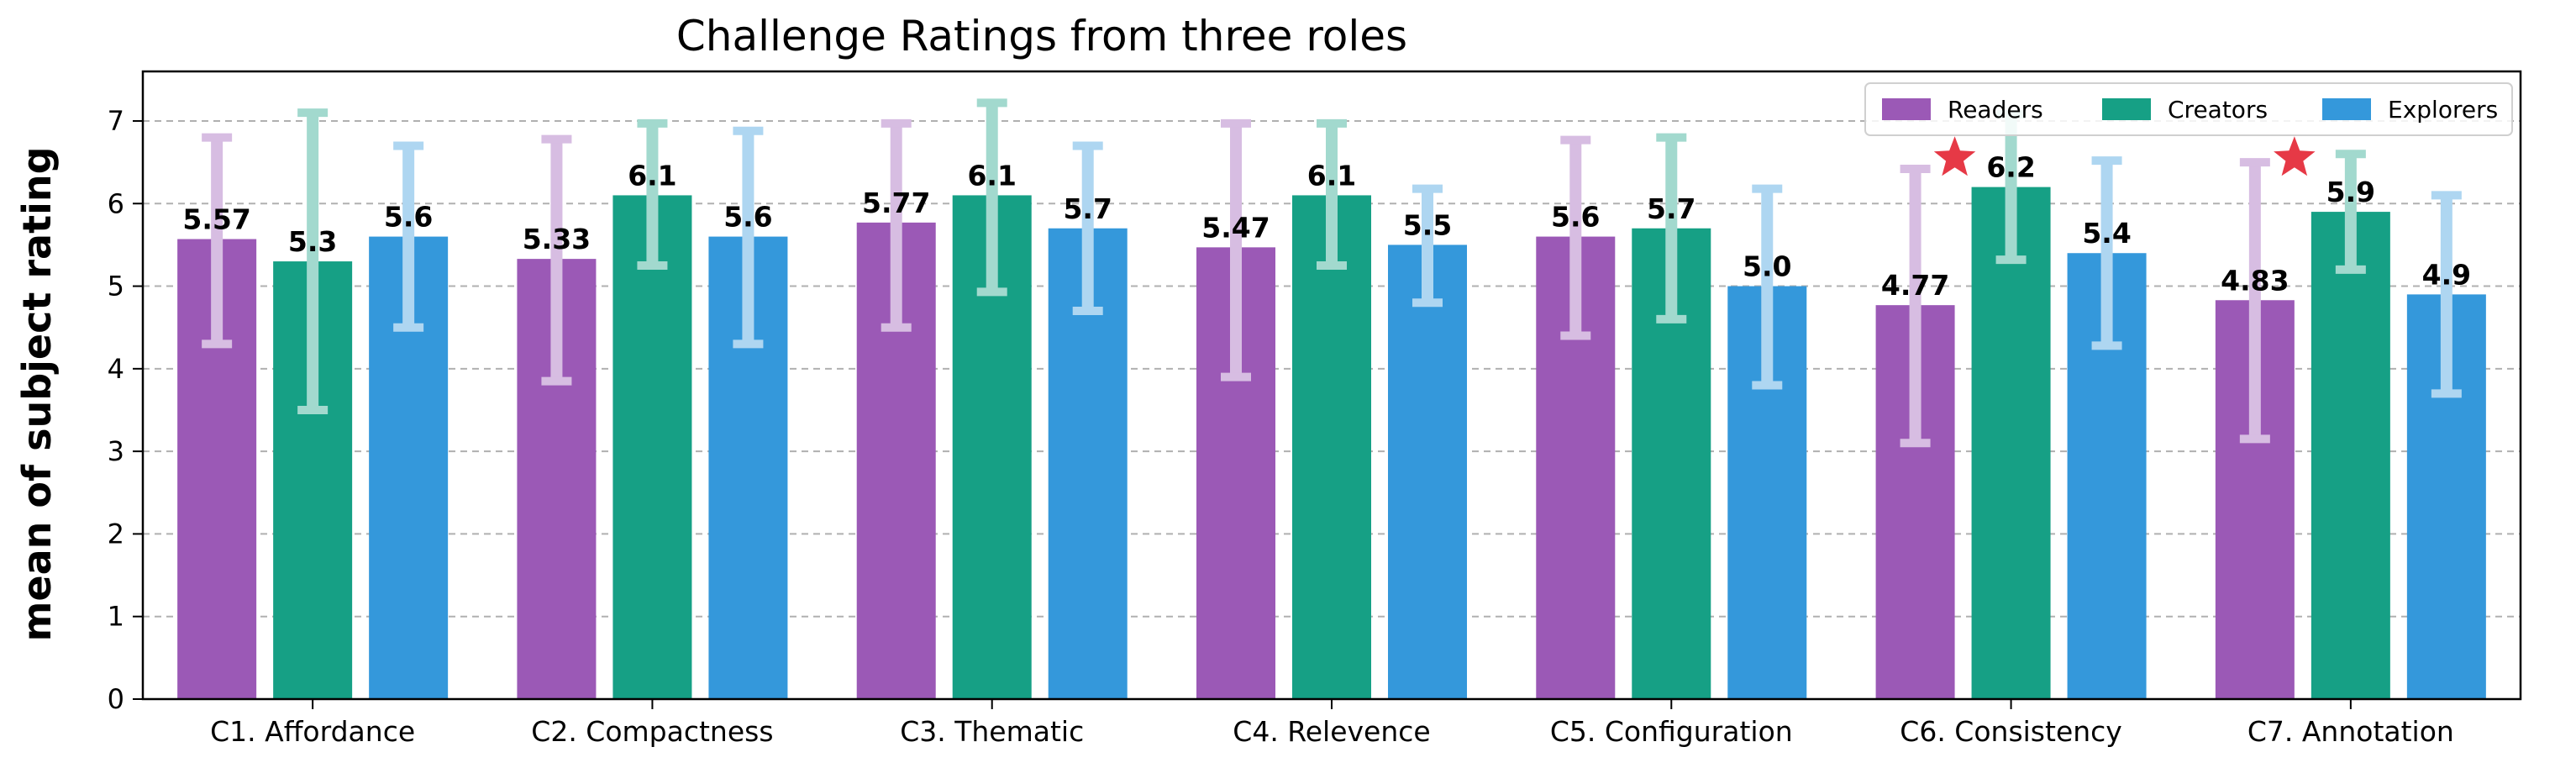 The height and width of the screenshot is (768, 2576). I want to click on data-label: 5.5, so click(1427, 224).